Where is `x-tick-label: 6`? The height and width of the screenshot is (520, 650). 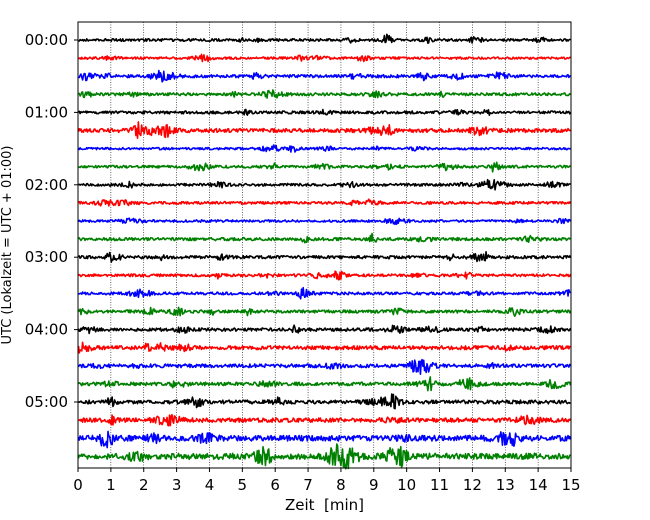
x-tick-label: 6 is located at coordinates (275, 485).